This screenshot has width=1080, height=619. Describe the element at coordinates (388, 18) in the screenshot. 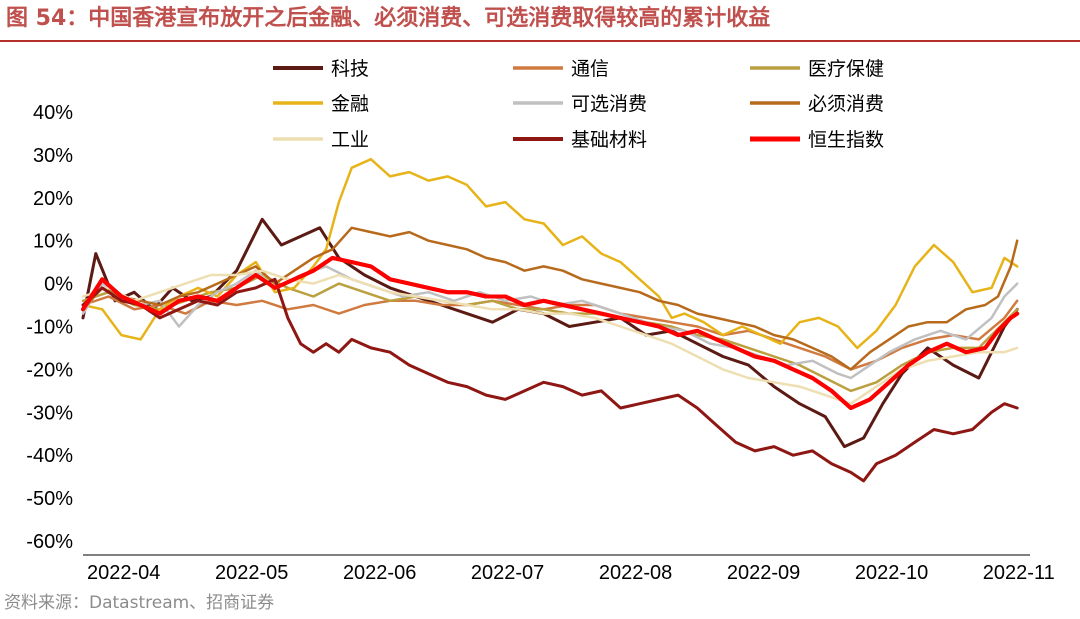

I see `figure-title: 图 54：中国香港宣布放开之后金融、必须消费、可选消费取得较高的累计收益` at that location.